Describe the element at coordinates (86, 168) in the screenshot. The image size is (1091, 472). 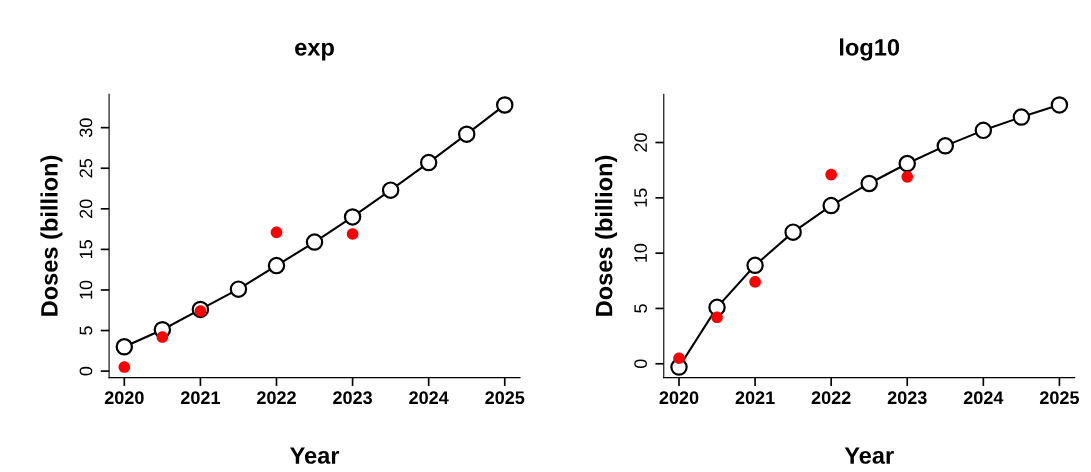
I see `y-tick-label: 25` at that location.